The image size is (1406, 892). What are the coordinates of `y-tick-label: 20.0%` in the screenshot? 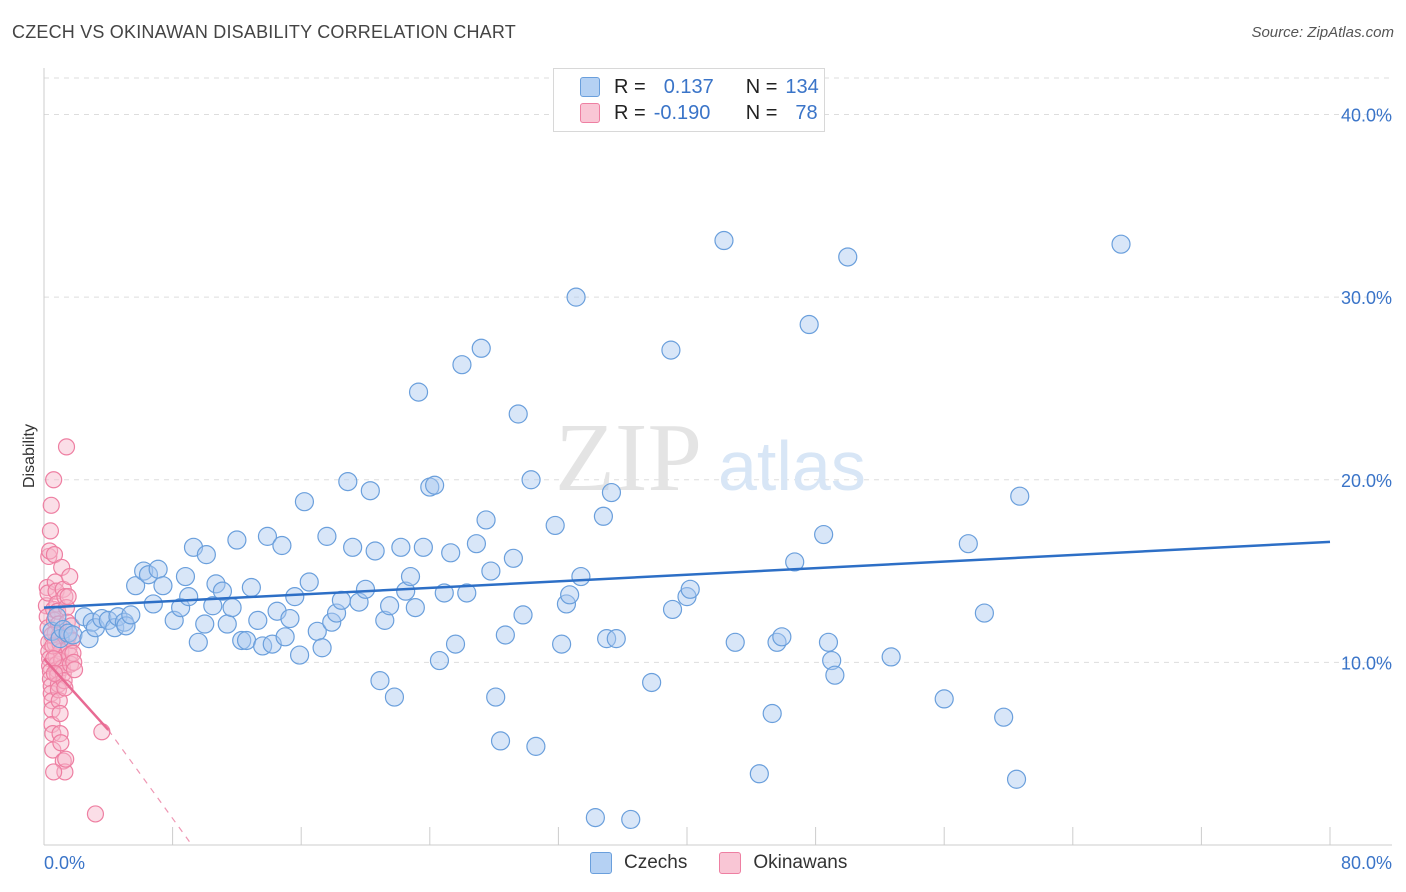 It's located at (1366, 481).